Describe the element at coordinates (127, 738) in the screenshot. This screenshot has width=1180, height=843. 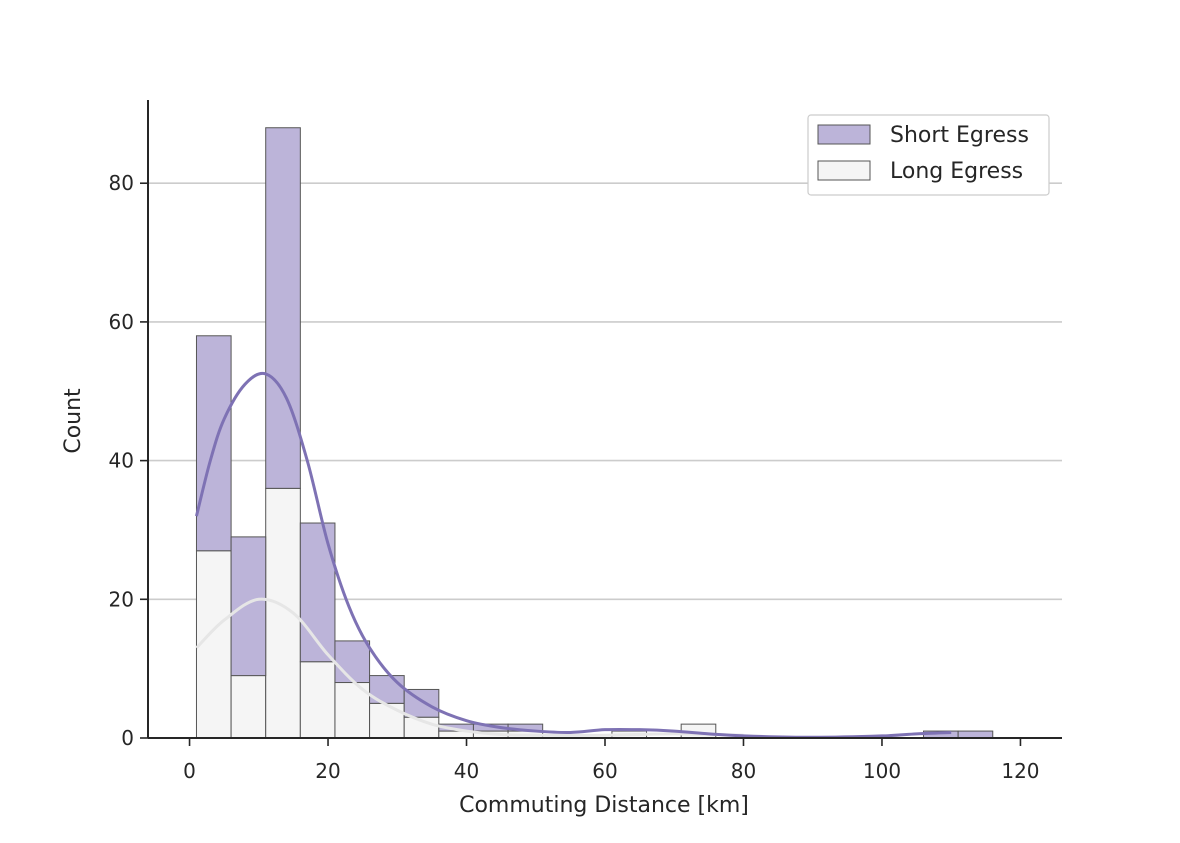
I see `y-tick-label-0: 0` at that location.